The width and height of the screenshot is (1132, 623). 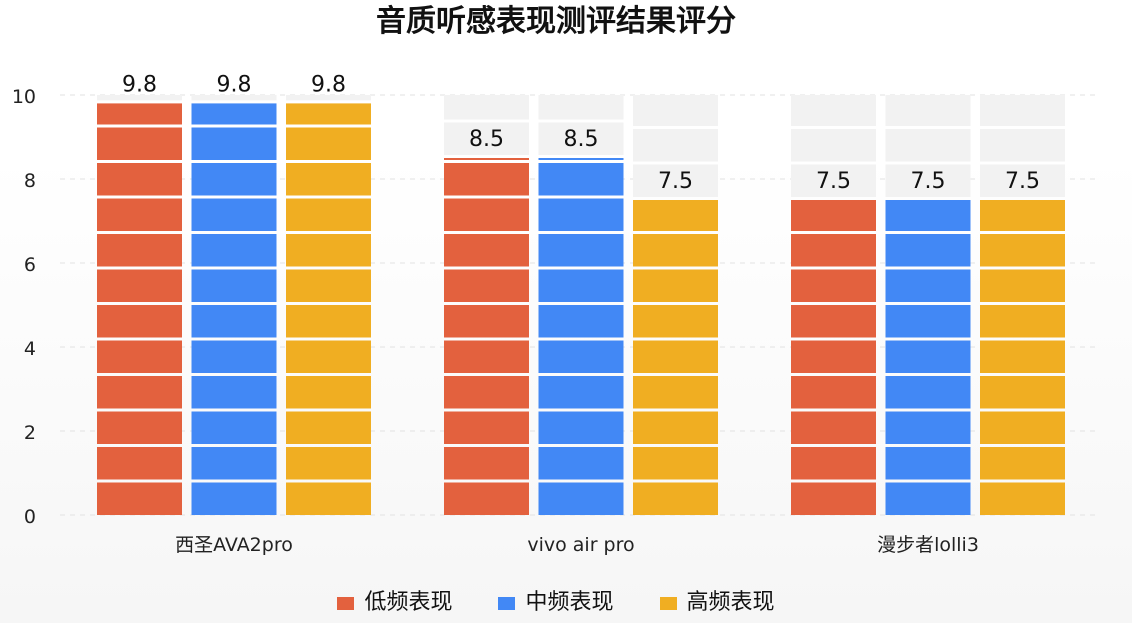 I want to click on y-tick-label: 8, so click(x=30, y=181).